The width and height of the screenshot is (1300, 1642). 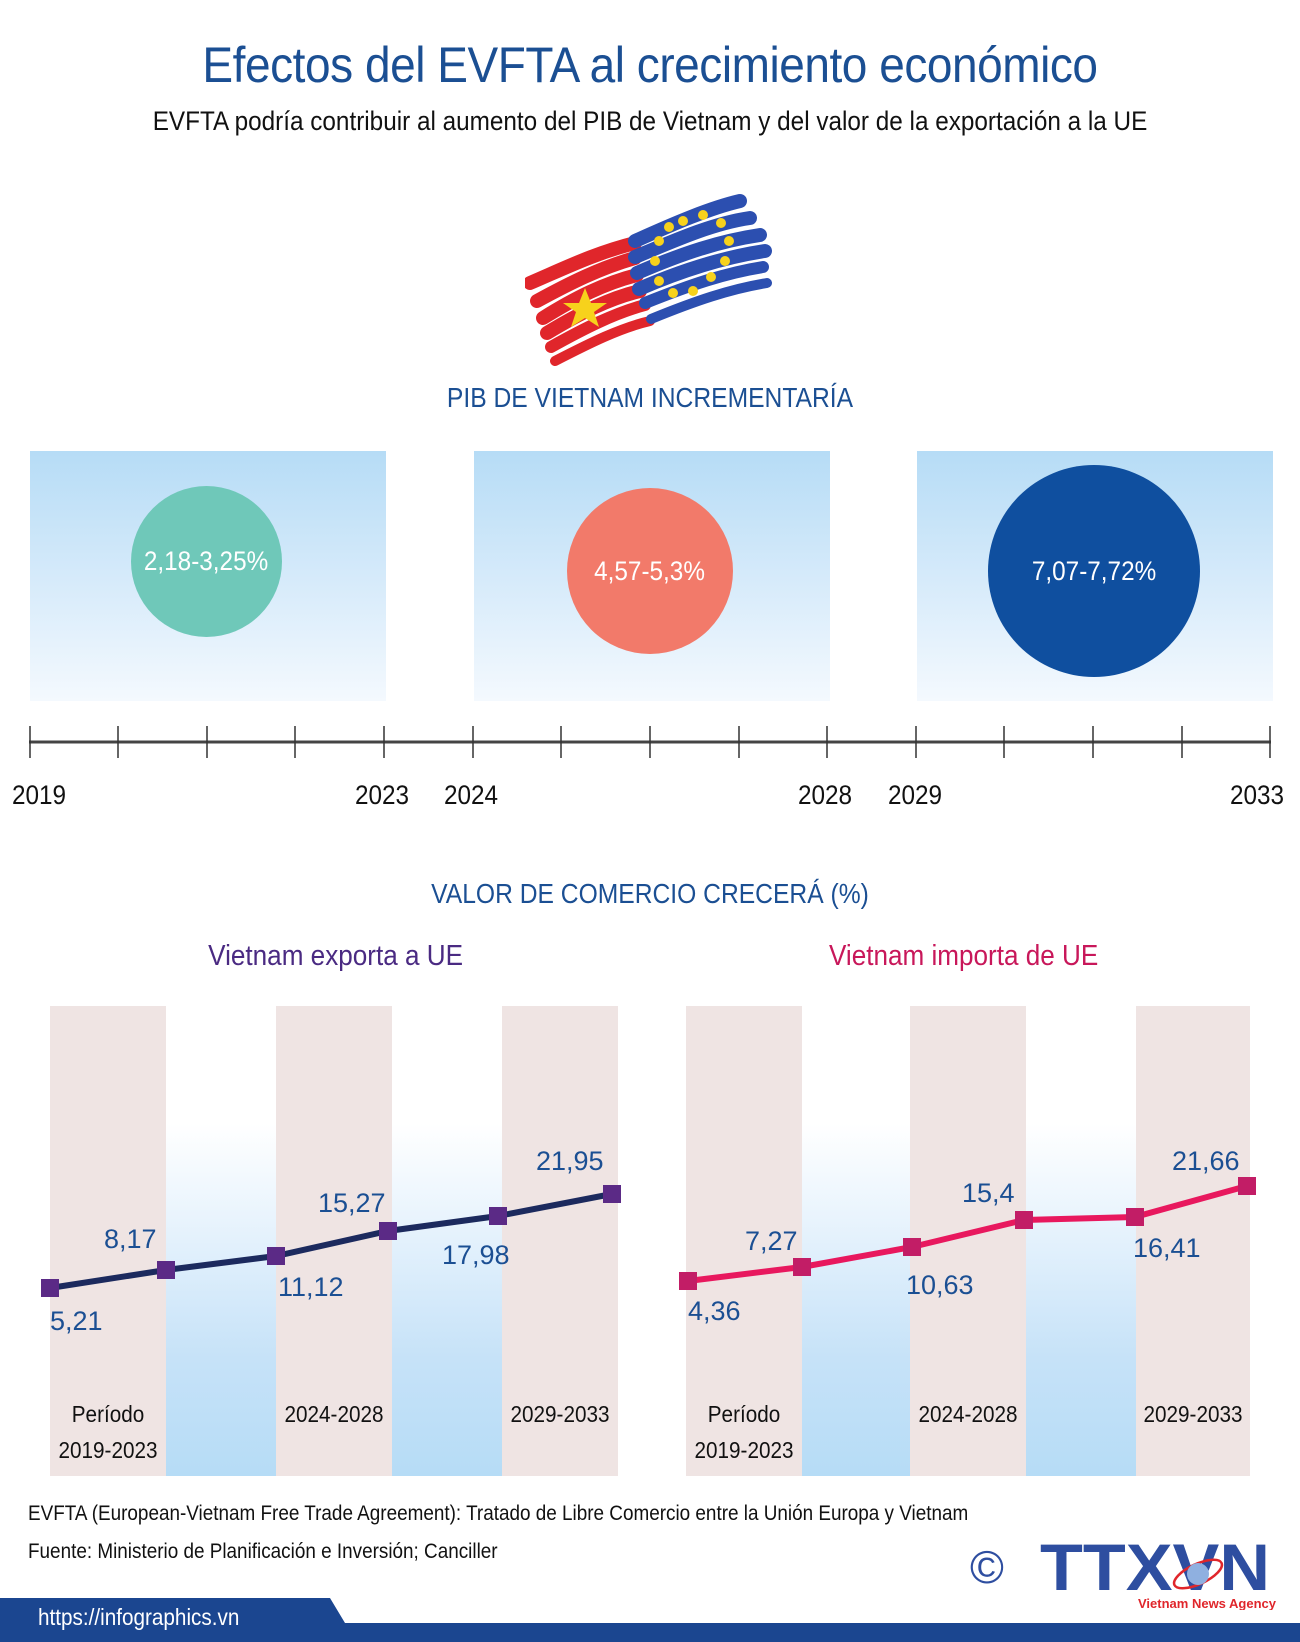 I want to click on import-period-2: 2024-2028, so click(x=968, y=1414).